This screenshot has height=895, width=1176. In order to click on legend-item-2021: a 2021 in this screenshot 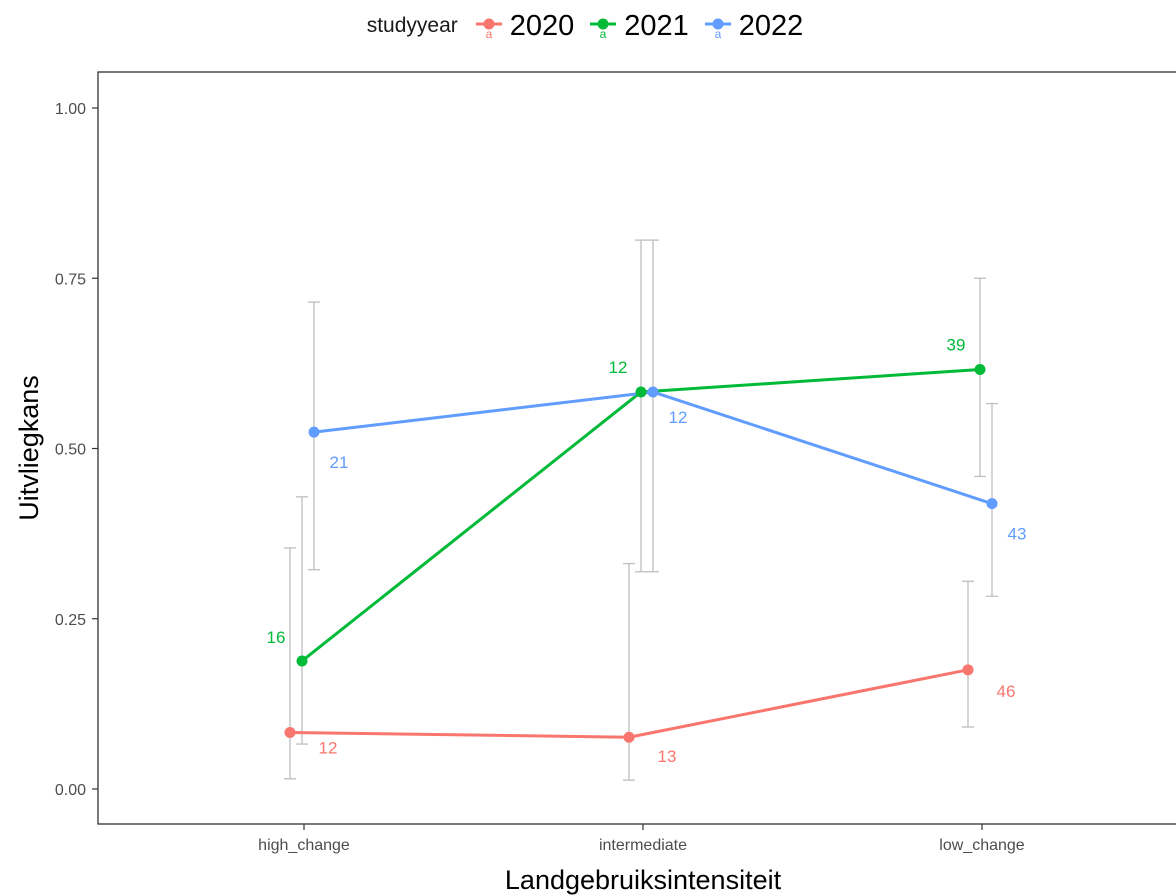, I will do `click(638, 26)`.